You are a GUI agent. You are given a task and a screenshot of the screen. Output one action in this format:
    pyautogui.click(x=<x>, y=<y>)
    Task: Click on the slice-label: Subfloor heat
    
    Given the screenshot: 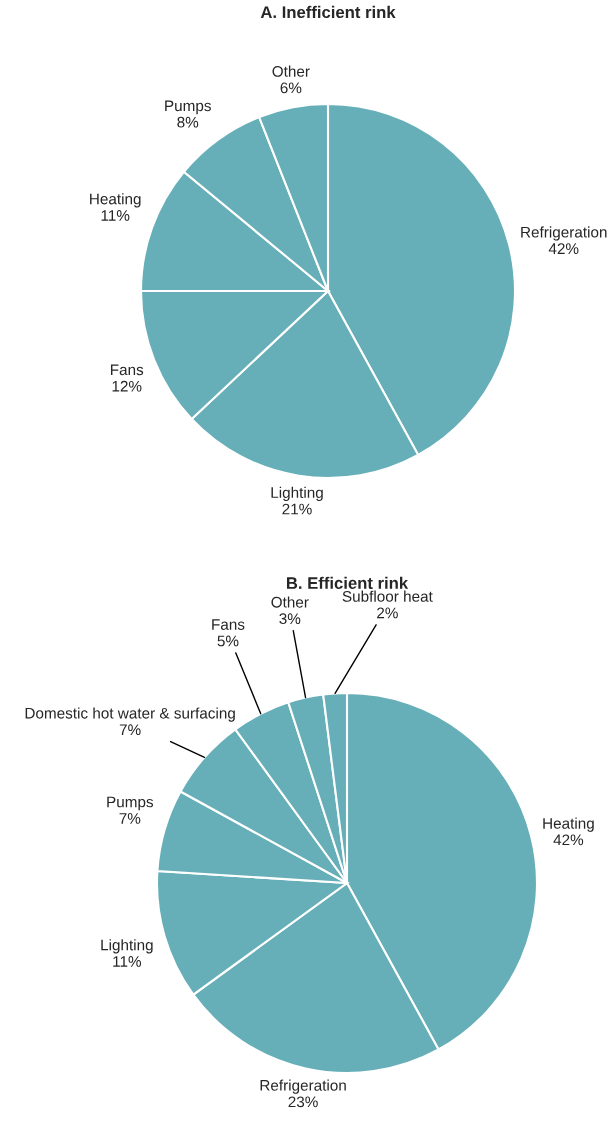 What is the action you would take?
    pyautogui.click(x=387, y=596)
    